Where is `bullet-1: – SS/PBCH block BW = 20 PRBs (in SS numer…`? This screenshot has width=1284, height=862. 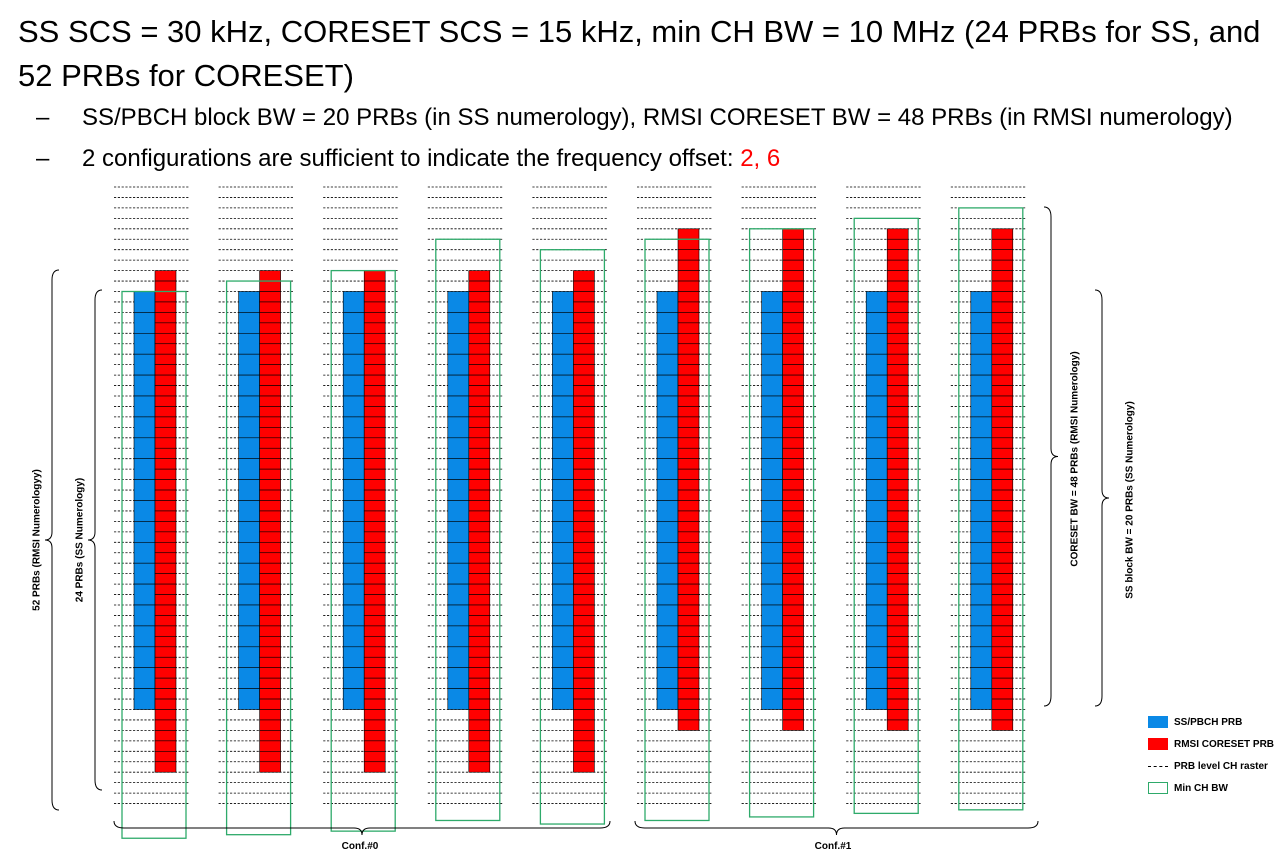
bullet-1: – SS/PBCH block BW = 20 PRBs (in SS numer… is located at coordinates (634, 118).